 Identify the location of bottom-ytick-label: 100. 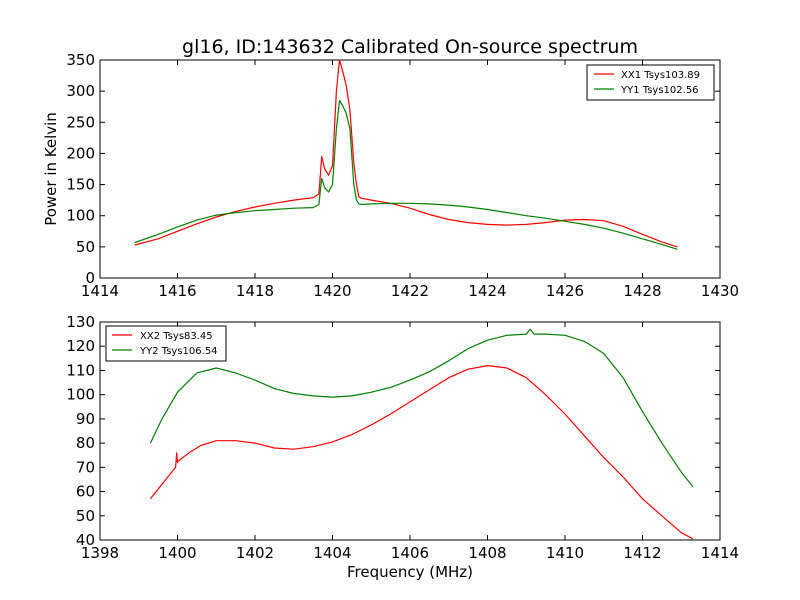
(80, 395).